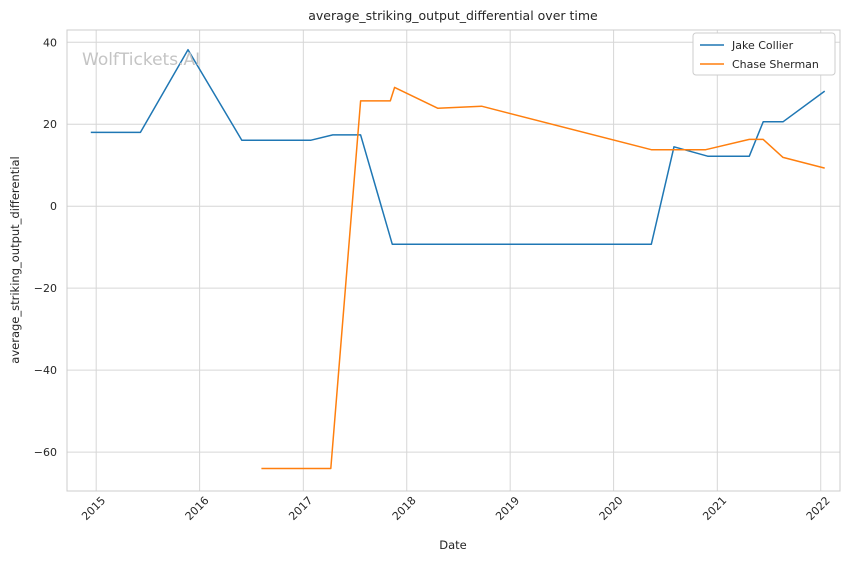 The height and width of the screenshot is (561, 850). Describe the element at coordinates (15, 259) in the screenshot. I see `y-axis-label: average_striking_output_differential` at that location.